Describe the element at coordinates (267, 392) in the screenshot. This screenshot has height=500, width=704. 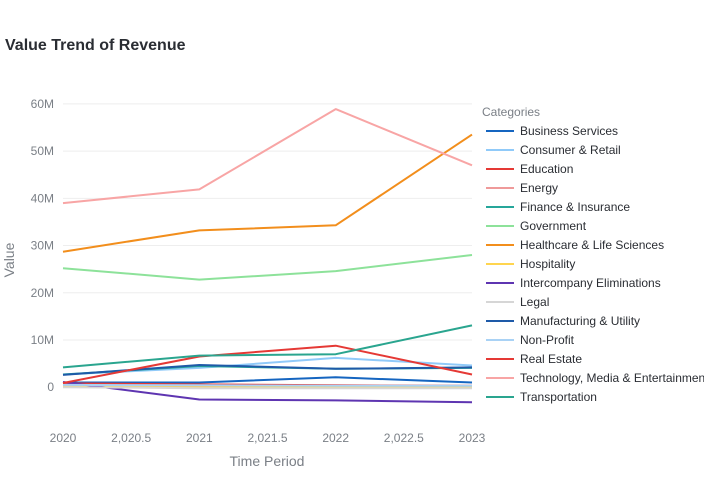
I see `series-line-intercompany-eliminations` at that location.